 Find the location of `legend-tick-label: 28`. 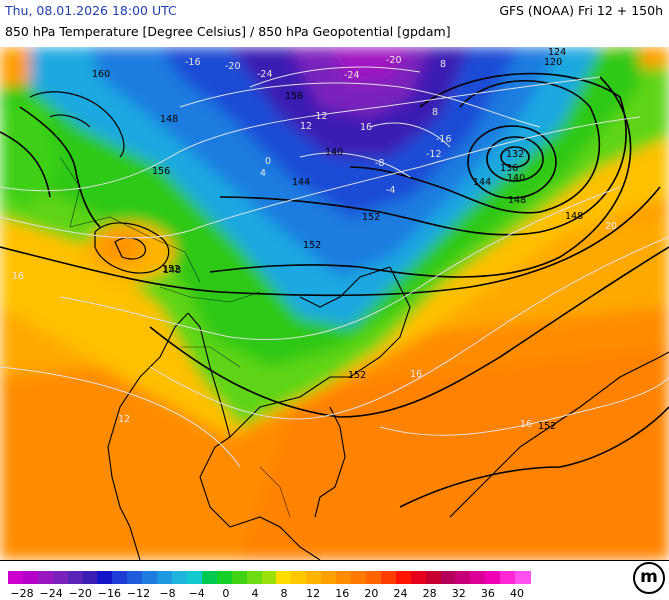

legend-tick-label: 28 is located at coordinates (429, 593).